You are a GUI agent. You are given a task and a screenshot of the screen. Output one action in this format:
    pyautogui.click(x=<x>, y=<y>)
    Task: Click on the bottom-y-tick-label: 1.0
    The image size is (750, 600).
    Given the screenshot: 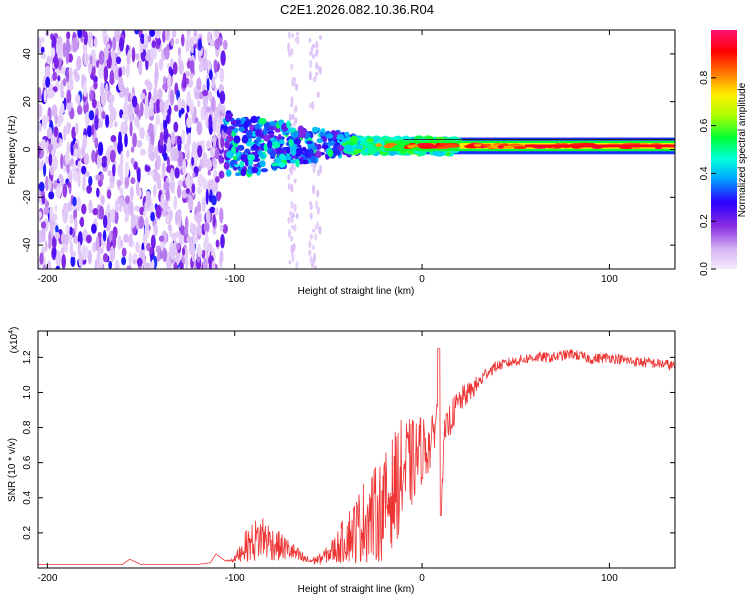 What is the action you would take?
    pyautogui.click(x=27, y=392)
    